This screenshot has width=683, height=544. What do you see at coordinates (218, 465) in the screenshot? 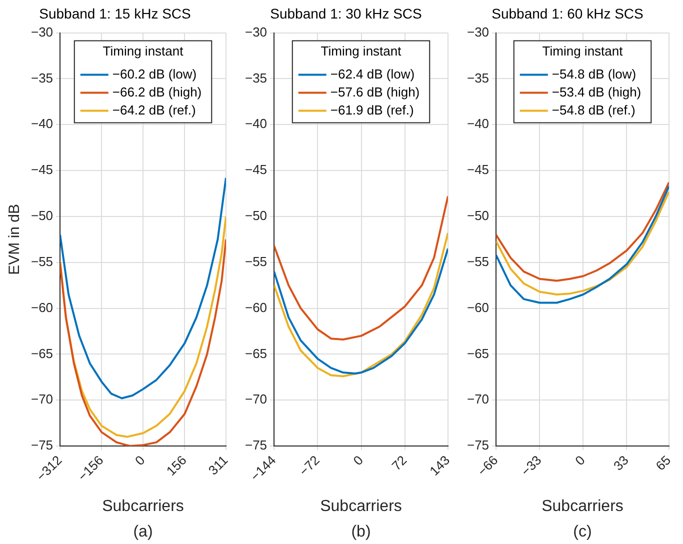
I see `x-tick-label: 311` at bounding box center [218, 465].